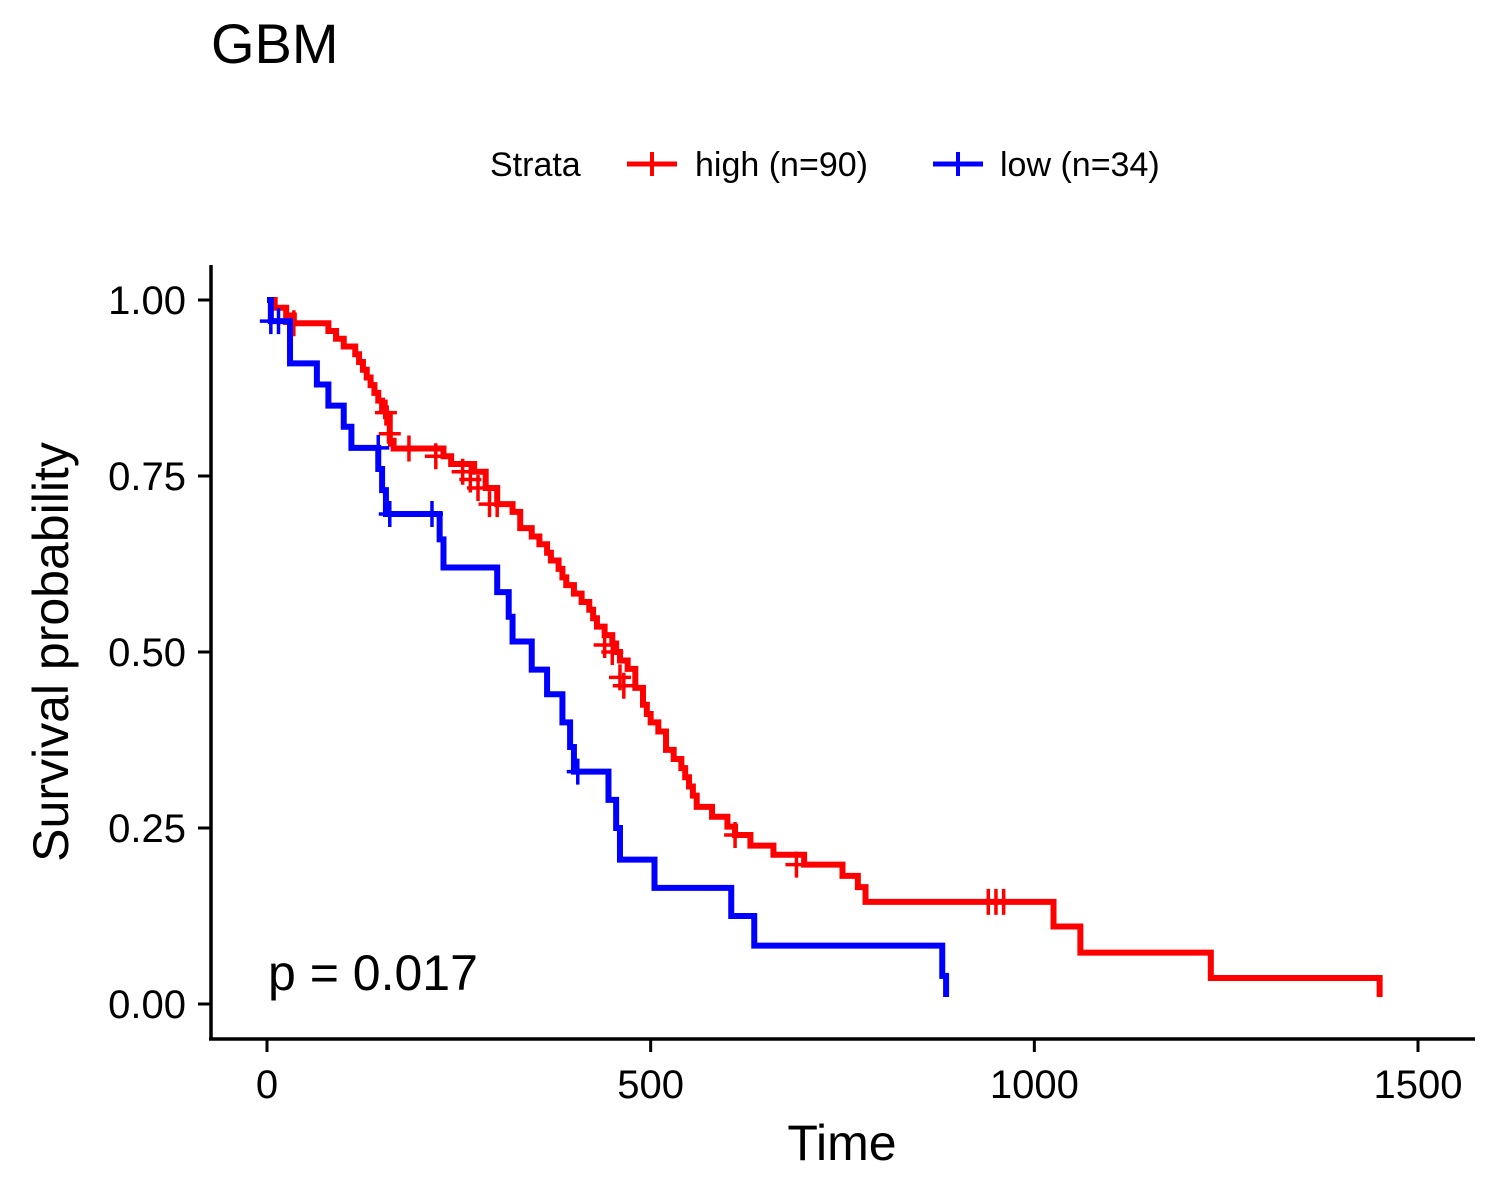 The width and height of the screenshot is (1500, 1200). Describe the element at coordinates (51, 652) in the screenshot. I see `y-axis-label: Survival probability` at that location.